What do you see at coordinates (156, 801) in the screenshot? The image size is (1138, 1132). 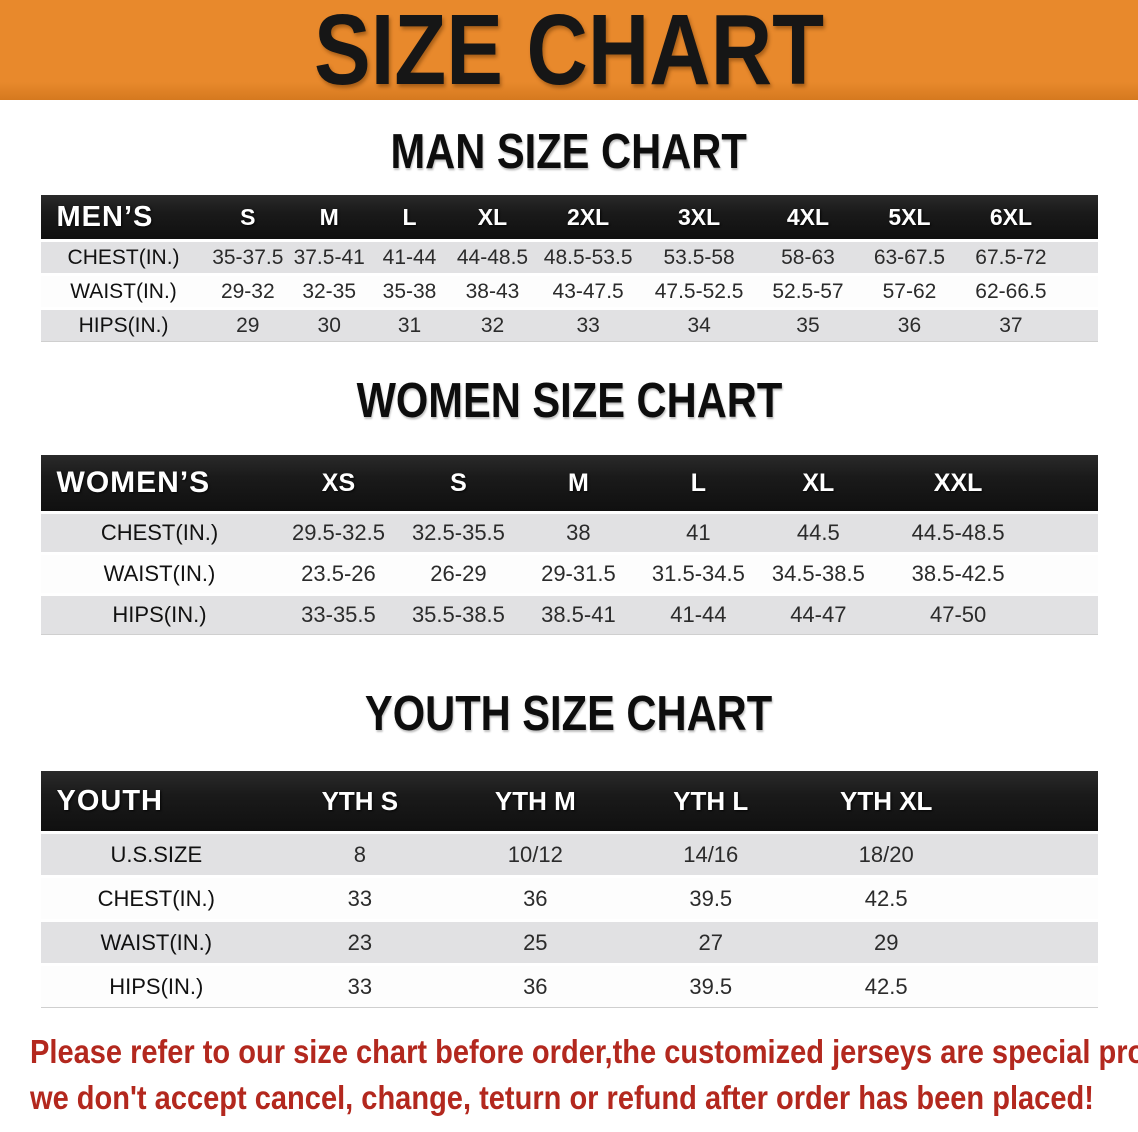 I see `table-title: YOUTH` at bounding box center [156, 801].